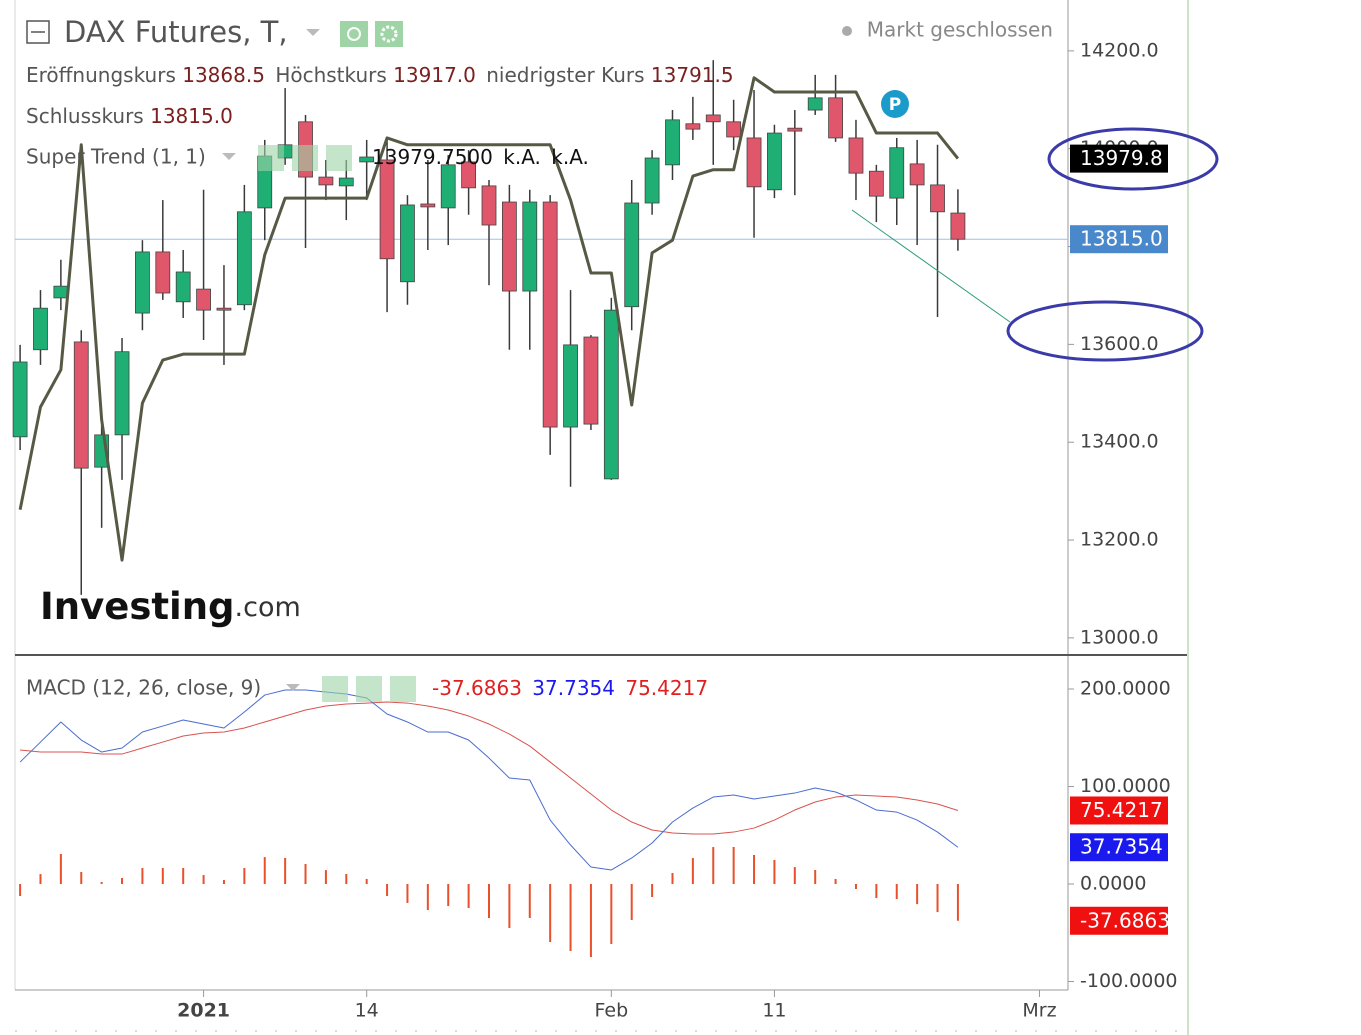  Describe the element at coordinates (1119, 50) in the screenshot. I see `y-tick-label: 14200.0` at that location.